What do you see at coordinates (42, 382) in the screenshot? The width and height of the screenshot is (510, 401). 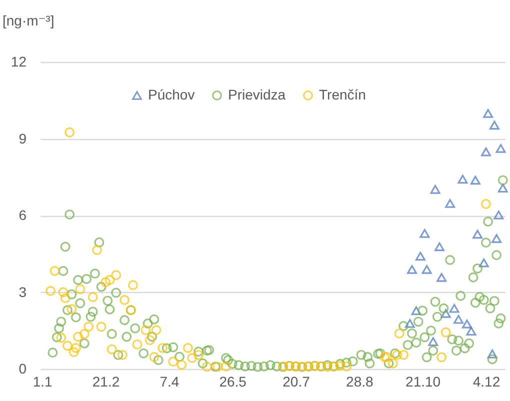 I see `x-tick-label: 1.1` at bounding box center [42, 382].